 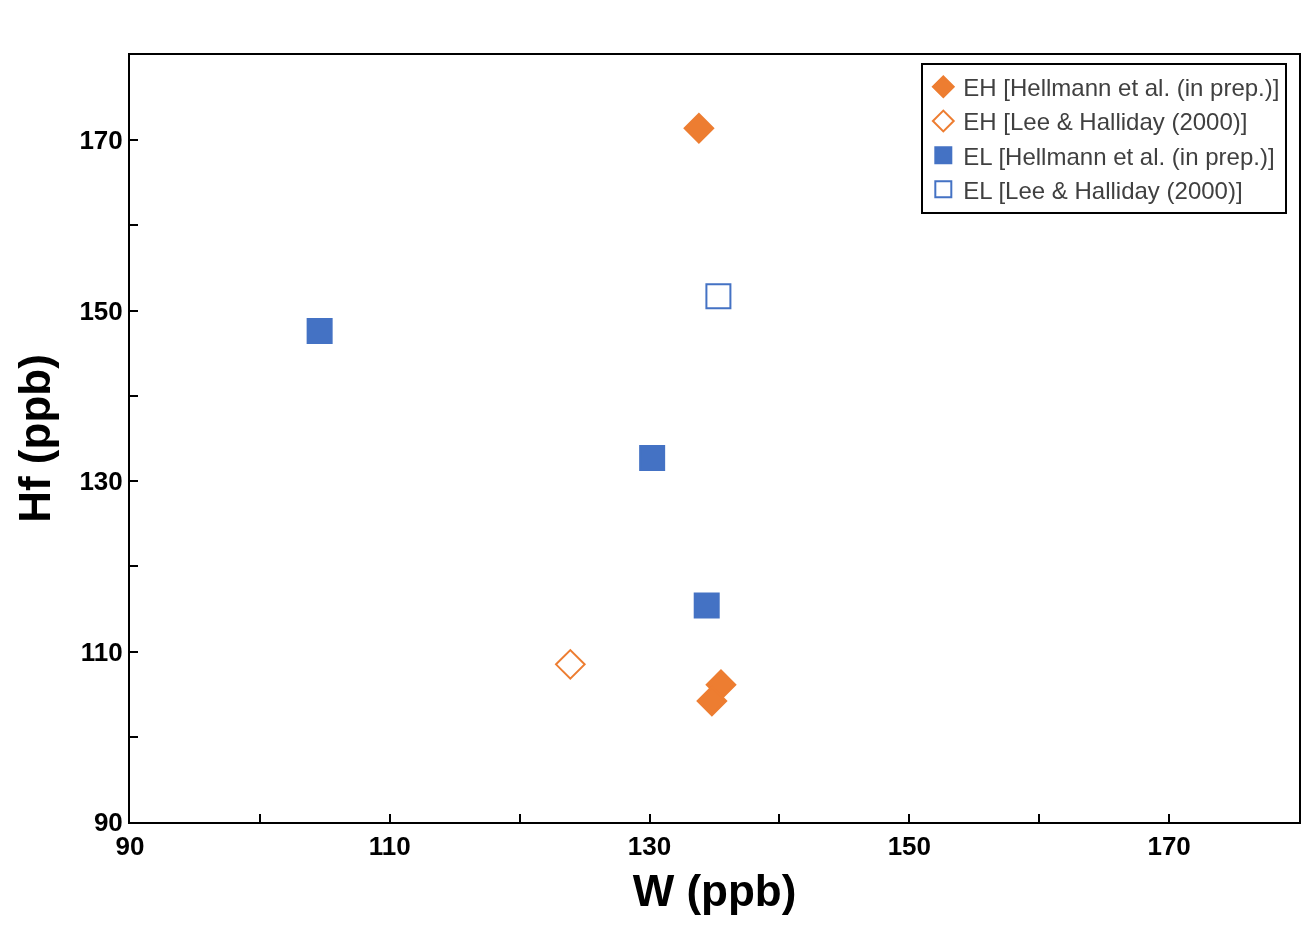 What do you see at coordinates (1103, 190) in the screenshot?
I see `legend-label: EL [Lee & Halliday (2000)]` at bounding box center [1103, 190].